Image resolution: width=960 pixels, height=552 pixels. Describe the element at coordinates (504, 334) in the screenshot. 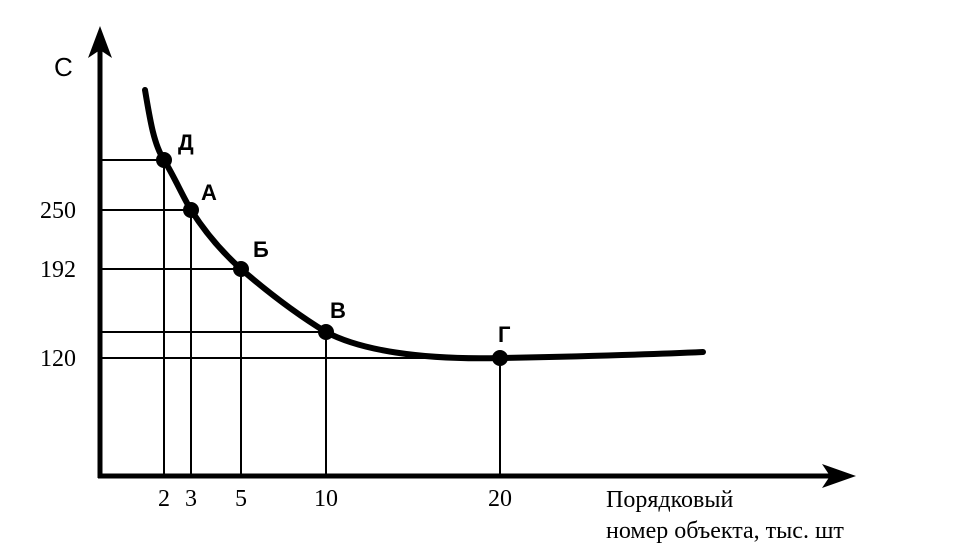

I see `point-label: Г` at that location.